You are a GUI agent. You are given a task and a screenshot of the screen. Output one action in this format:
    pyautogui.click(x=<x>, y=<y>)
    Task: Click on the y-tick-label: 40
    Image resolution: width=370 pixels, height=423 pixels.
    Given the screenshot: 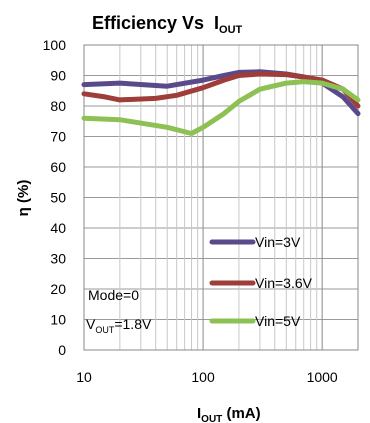 What is the action you would take?
    pyautogui.click(x=58, y=228)
    